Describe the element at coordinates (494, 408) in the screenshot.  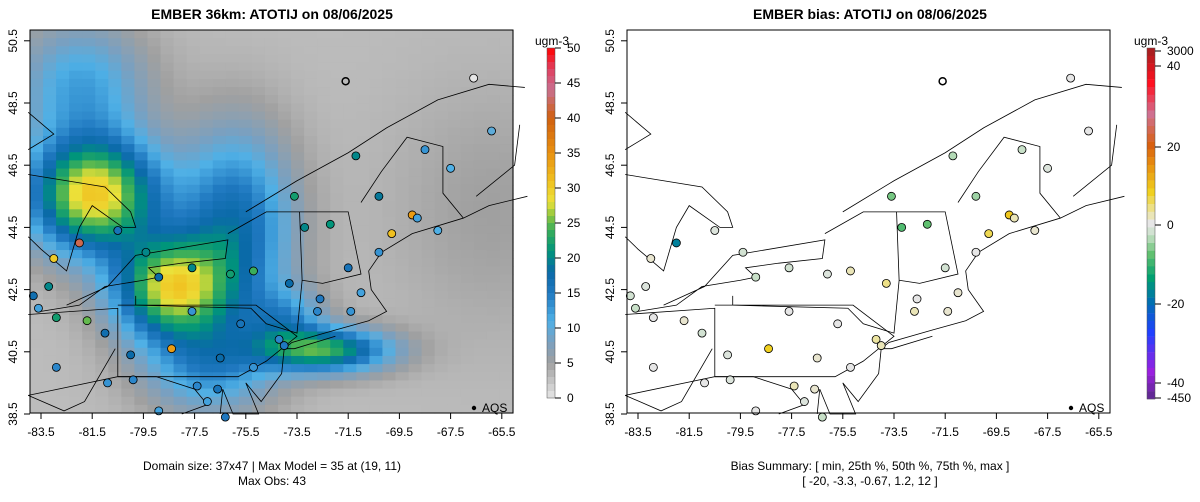
I see `aqs-legend-label: AQS` at that location.